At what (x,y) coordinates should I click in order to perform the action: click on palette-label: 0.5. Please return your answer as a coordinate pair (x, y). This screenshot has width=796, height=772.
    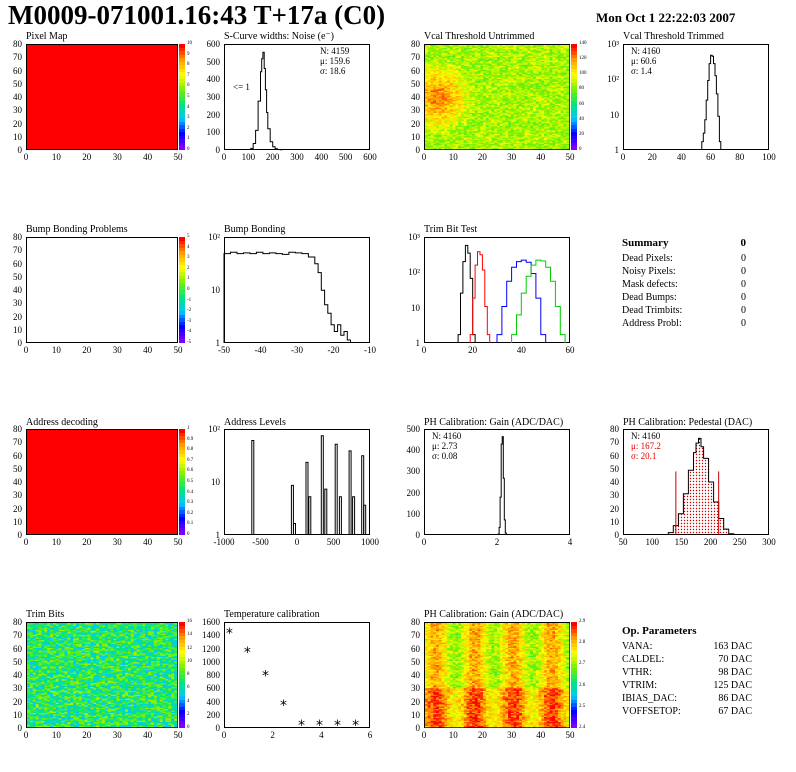
    Looking at the image, I should click on (190, 481).